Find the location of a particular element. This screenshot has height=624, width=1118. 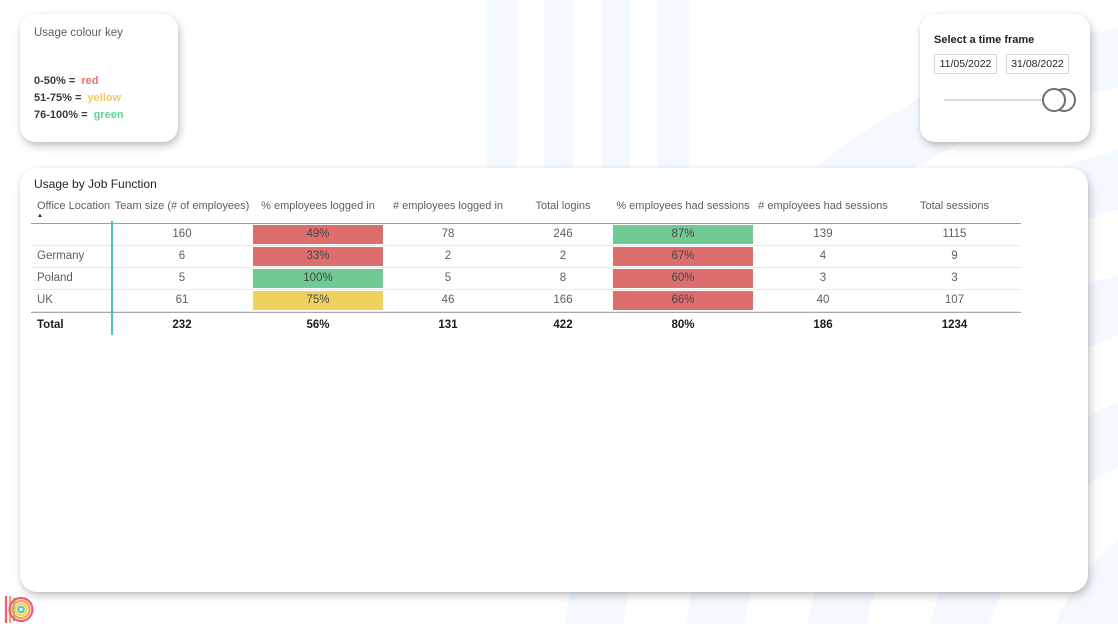

table-cell: 87% is located at coordinates (683, 234).